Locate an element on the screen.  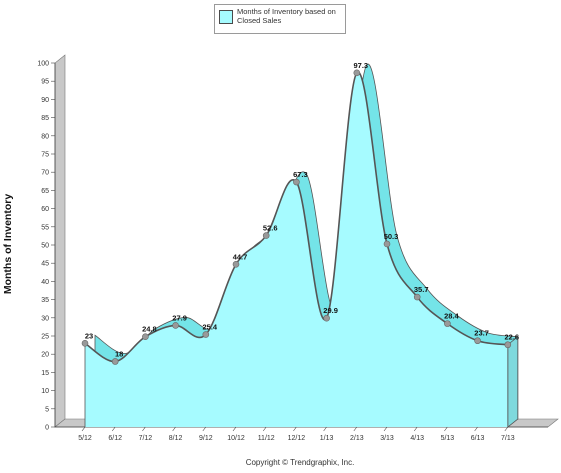
y-tick-label: 10 is located at coordinates (45, 391).